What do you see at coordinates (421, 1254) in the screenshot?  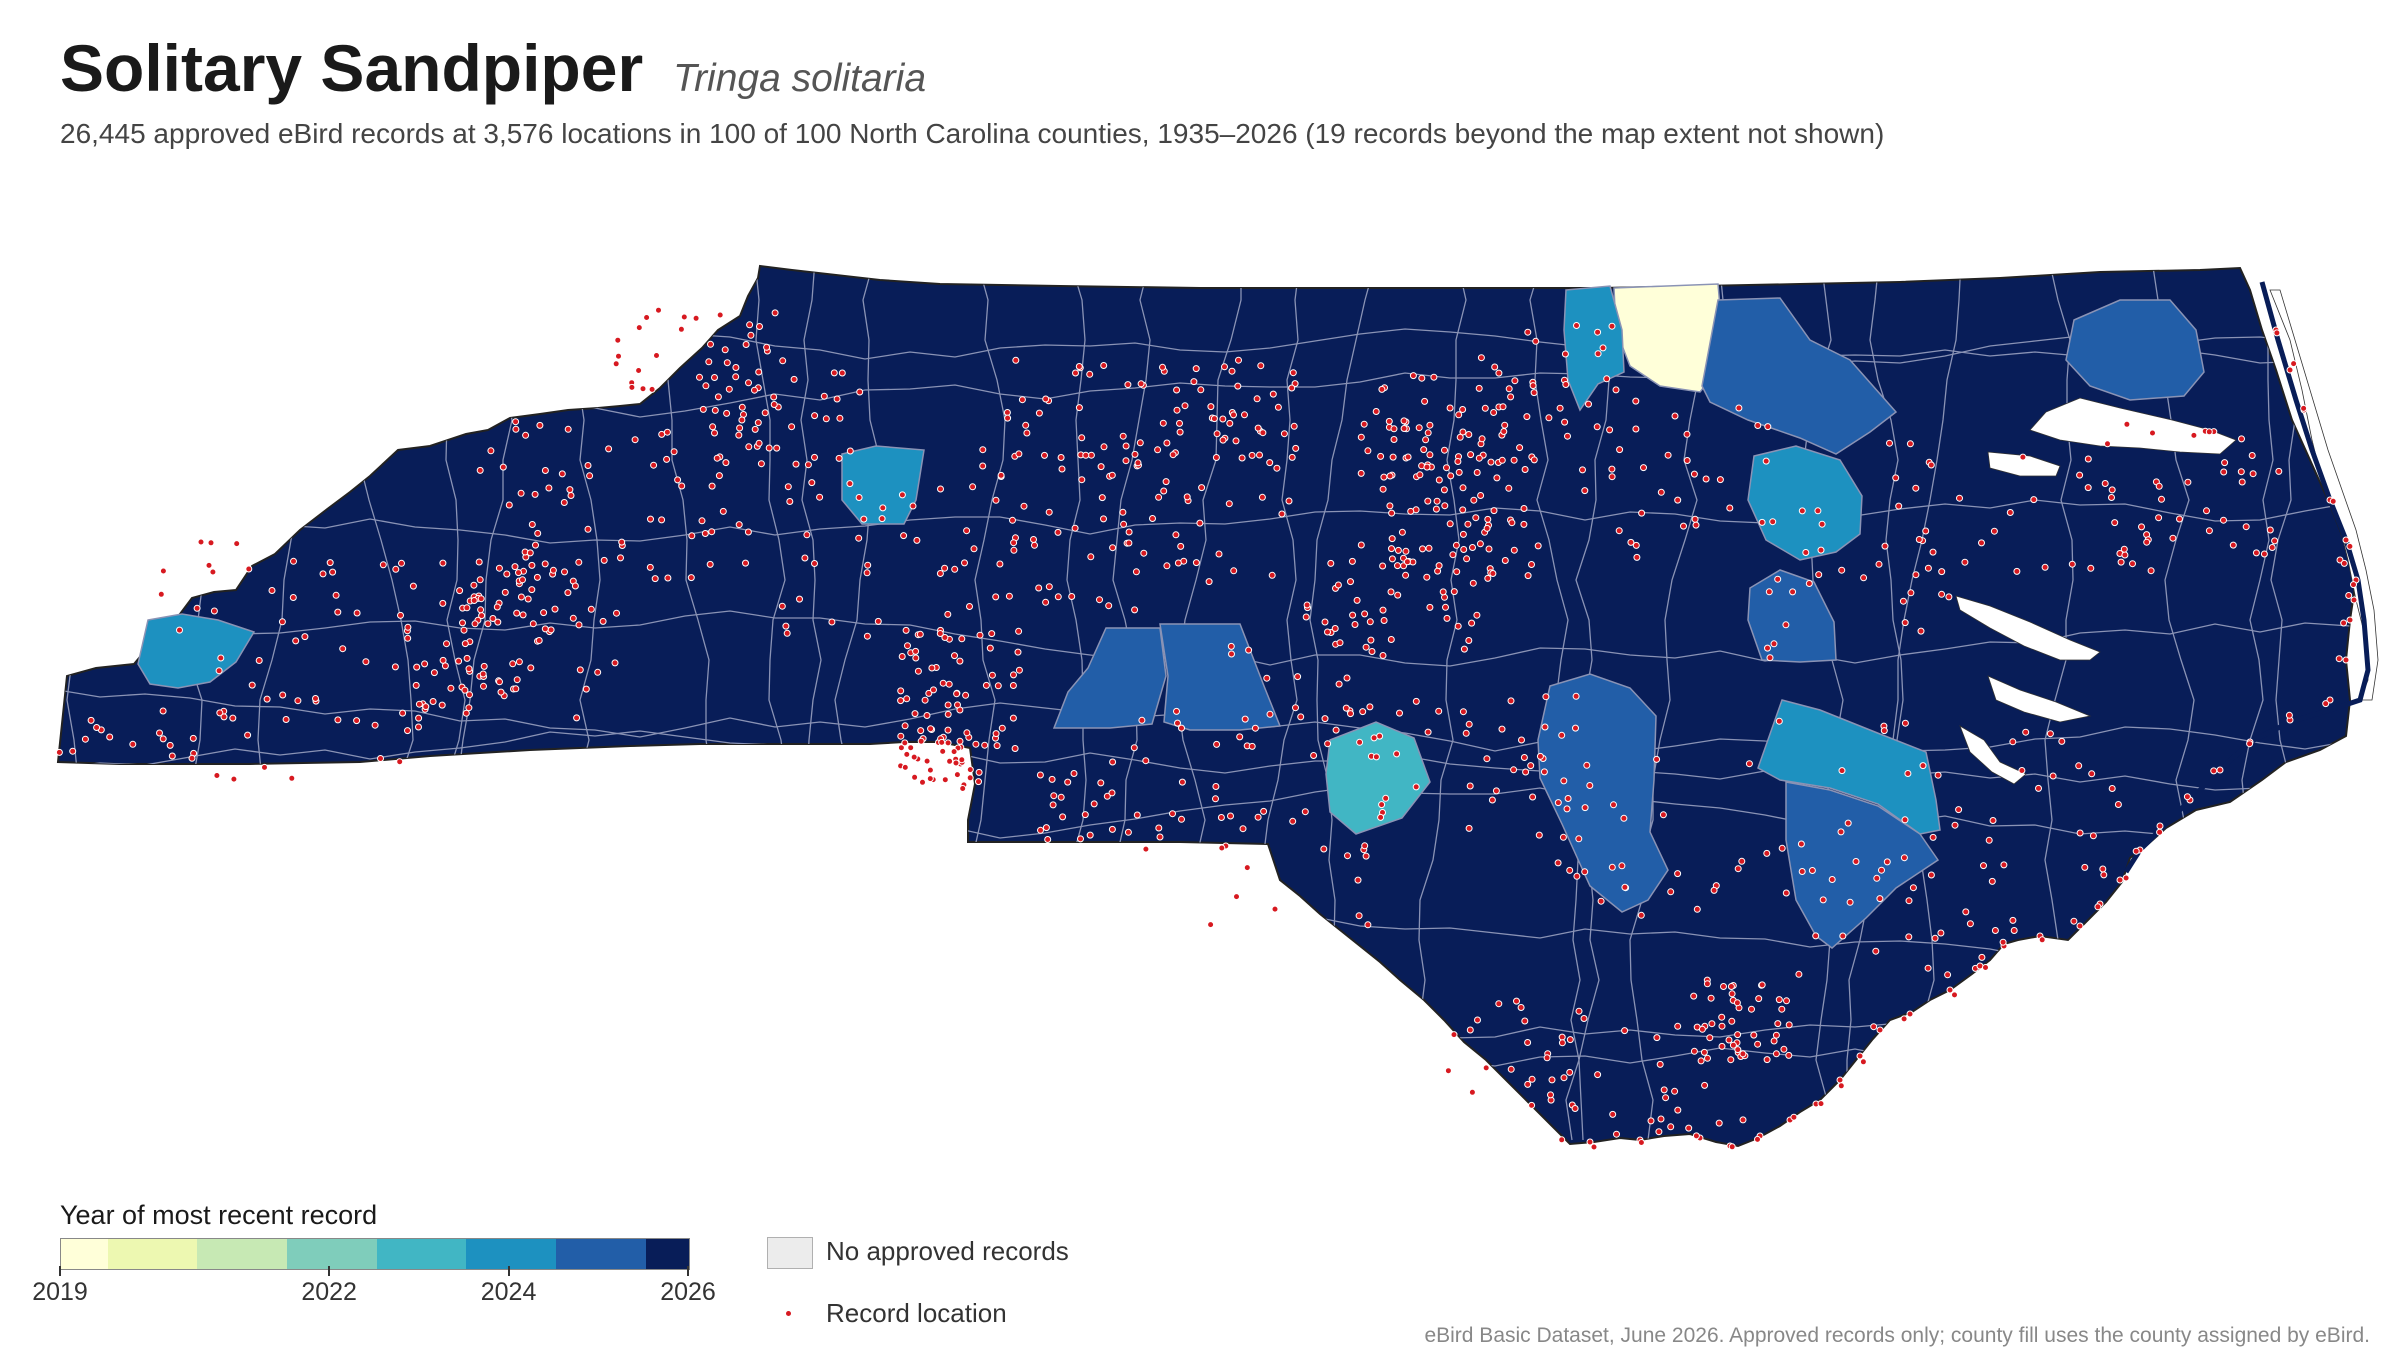 I see `ramp-bin` at bounding box center [421, 1254].